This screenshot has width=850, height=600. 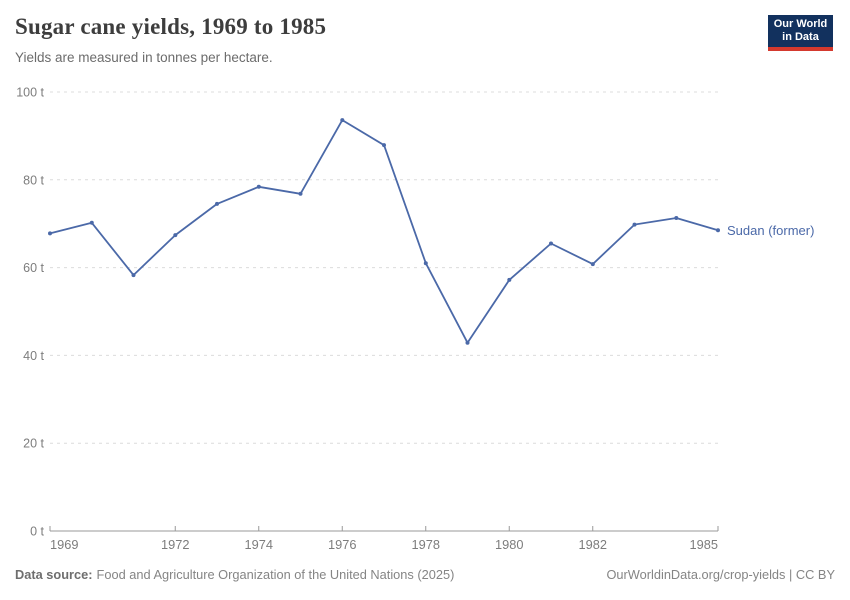 What do you see at coordinates (800, 24) in the screenshot?
I see `owid-logo-line1: Our World` at bounding box center [800, 24].